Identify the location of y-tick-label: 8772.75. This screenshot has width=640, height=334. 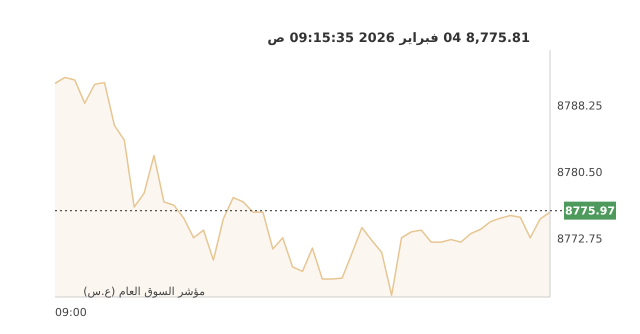
(579, 239).